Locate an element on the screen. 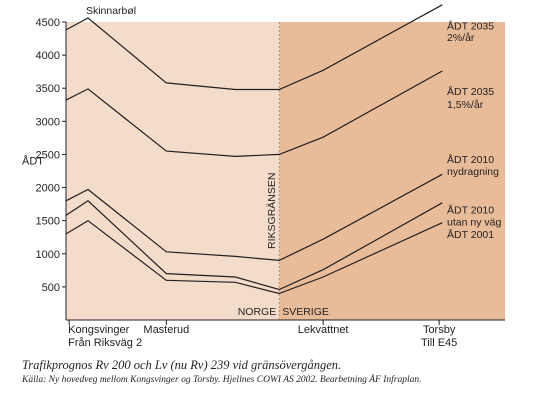 This screenshot has height=409, width=559. top-annotation: Skinnarbøl is located at coordinates (111, 11).